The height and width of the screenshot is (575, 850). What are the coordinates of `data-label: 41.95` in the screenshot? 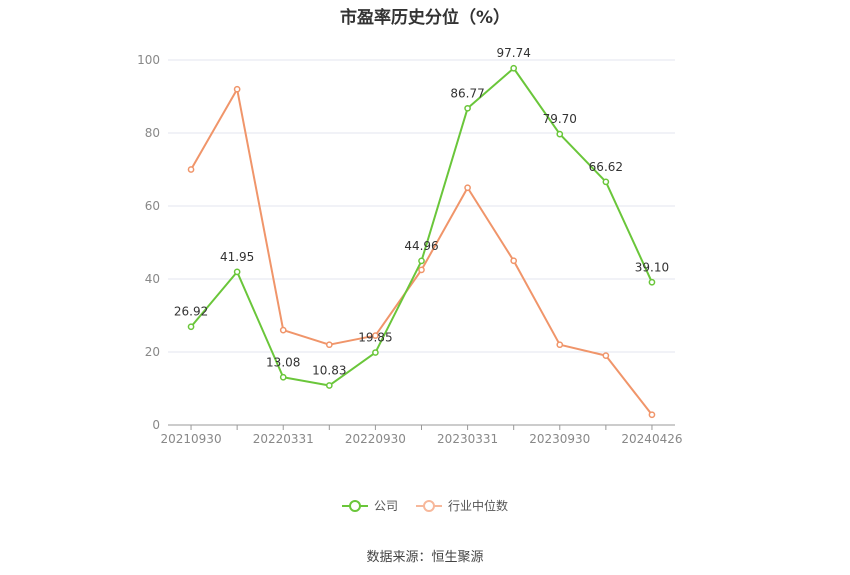 It's located at (237, 257).